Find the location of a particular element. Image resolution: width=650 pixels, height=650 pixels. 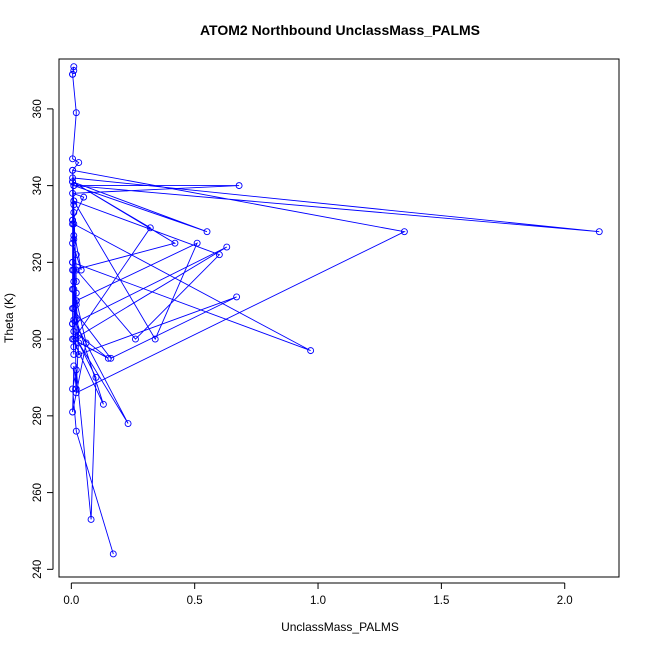

y-axis: 240 260 280 300 320 340 360 is located at coordinates (43, 339).